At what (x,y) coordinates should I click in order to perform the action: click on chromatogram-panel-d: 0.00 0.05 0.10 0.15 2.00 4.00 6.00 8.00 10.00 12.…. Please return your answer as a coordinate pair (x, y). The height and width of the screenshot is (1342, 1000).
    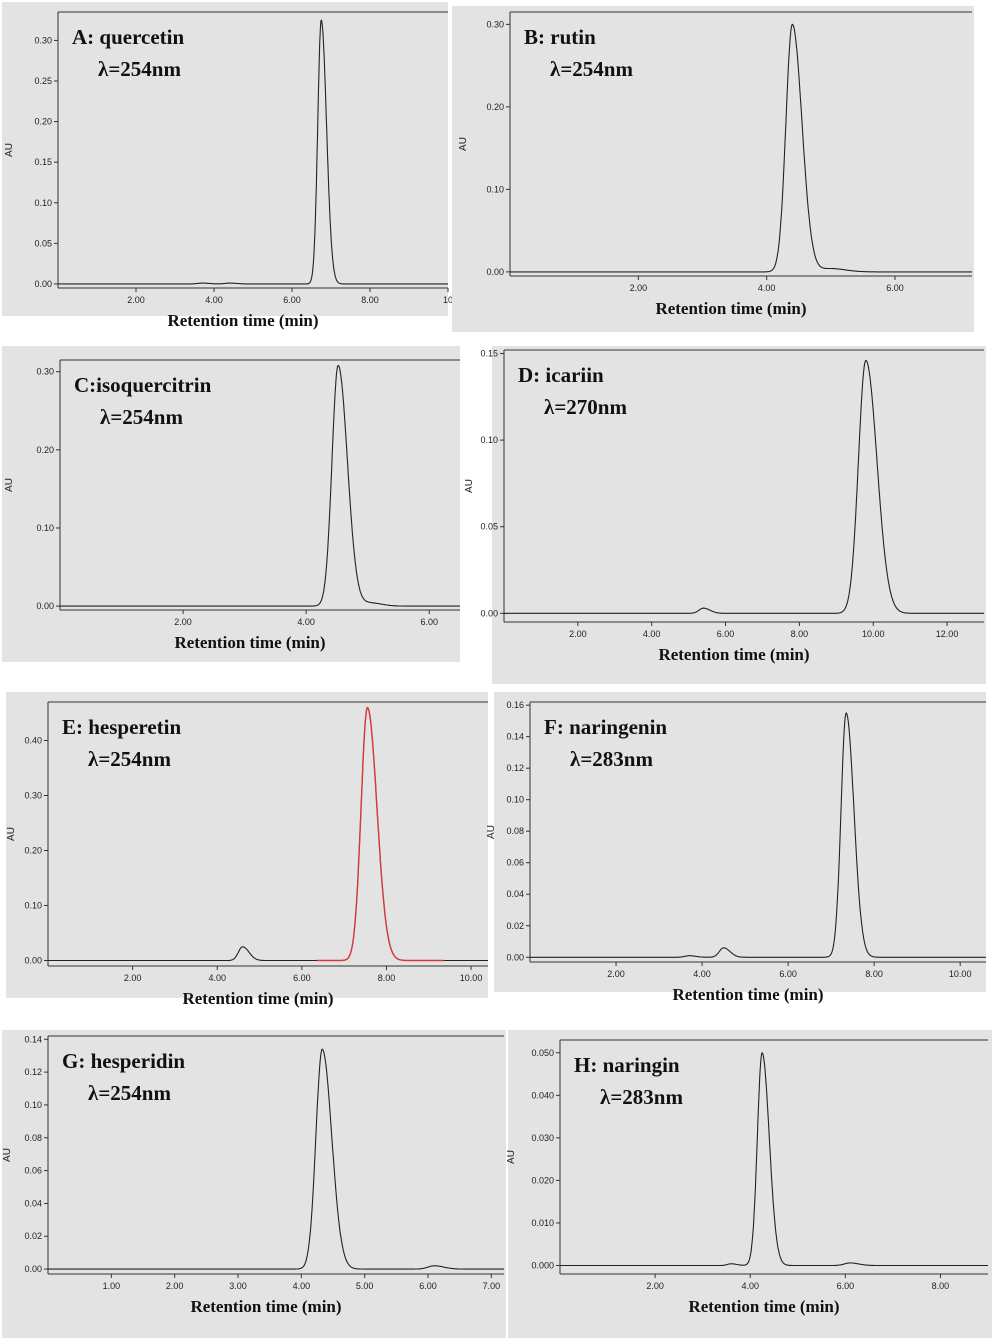
    Looking at the image, I should click on (725, 515).